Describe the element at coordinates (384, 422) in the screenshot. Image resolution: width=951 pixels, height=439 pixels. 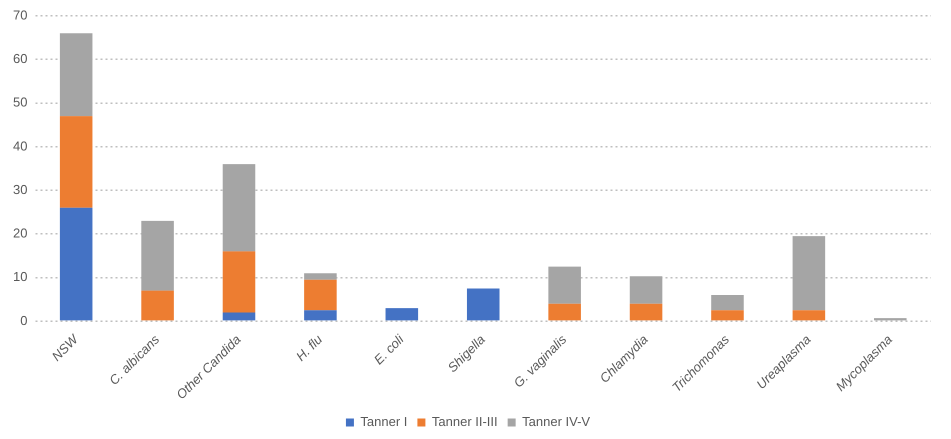
I see `legend-label: Tanner I` at that location.